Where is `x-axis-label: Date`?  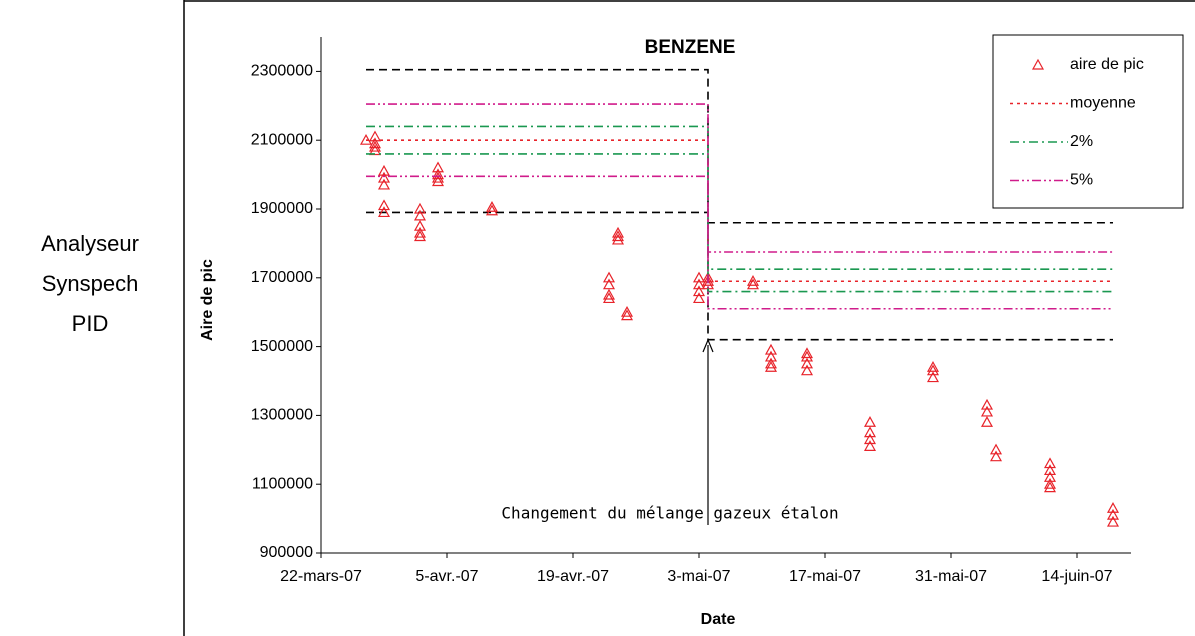 x-axis-label: Date is located at coordinates (718, 619).